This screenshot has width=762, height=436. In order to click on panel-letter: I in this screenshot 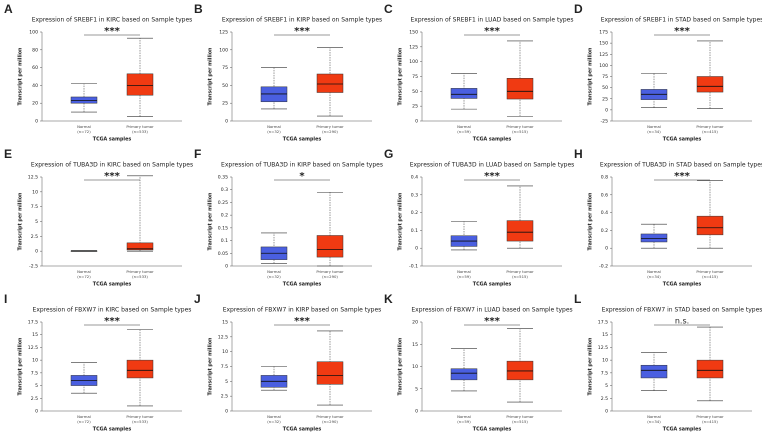, I will do `click(5, 299)`.